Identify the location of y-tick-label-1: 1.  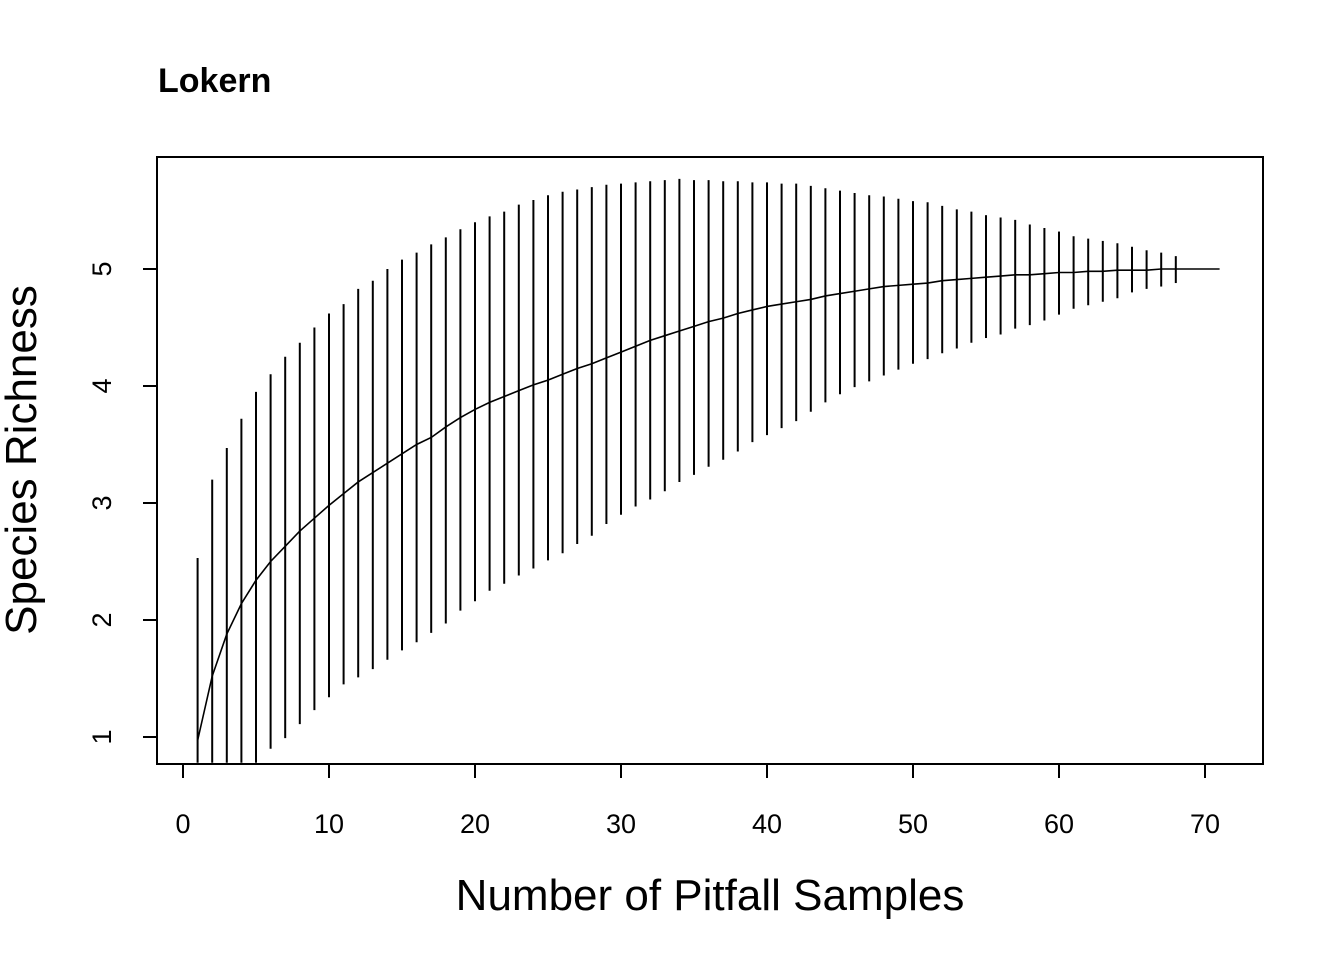
(102, 736).